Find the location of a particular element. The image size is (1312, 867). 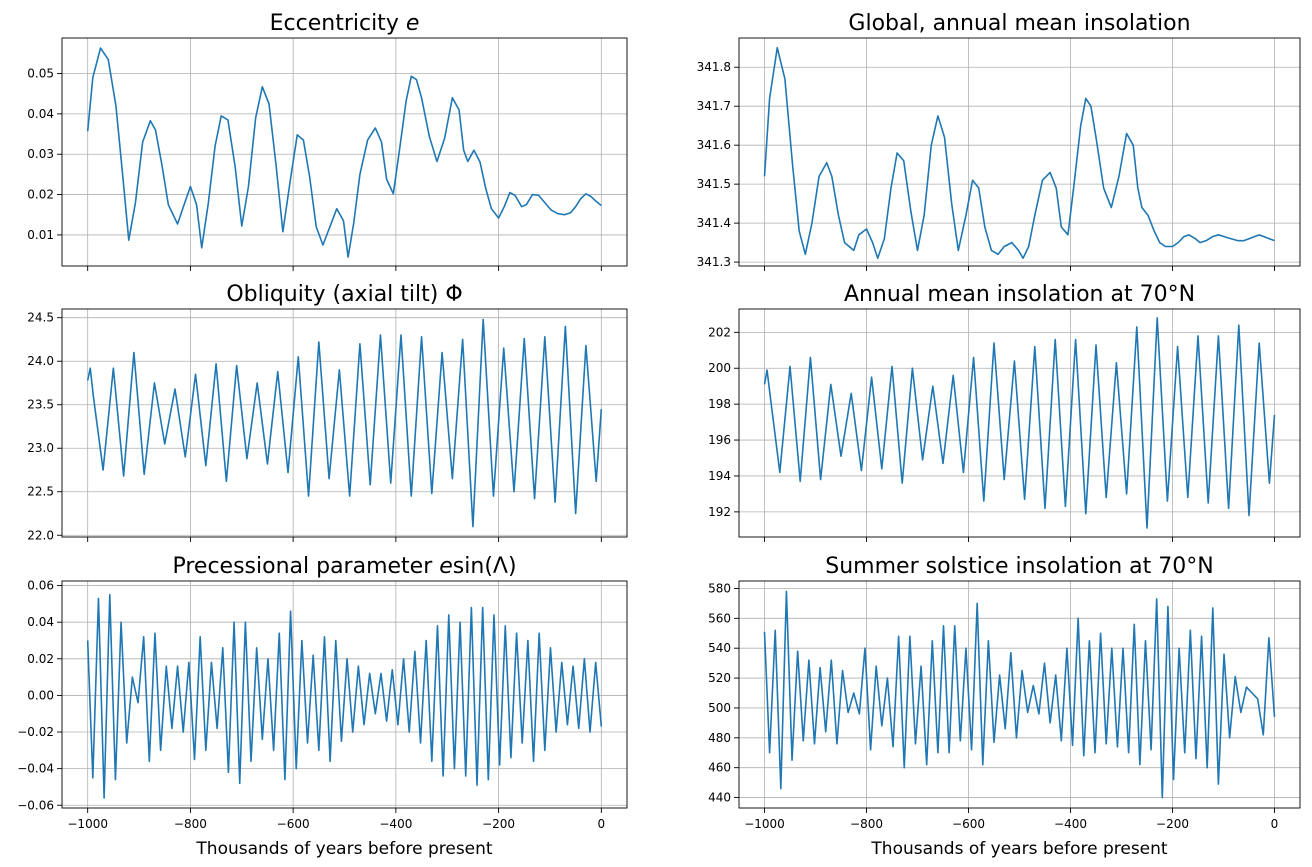

y-tick-label-3: 0.04 is located at coordinates (40, 114).